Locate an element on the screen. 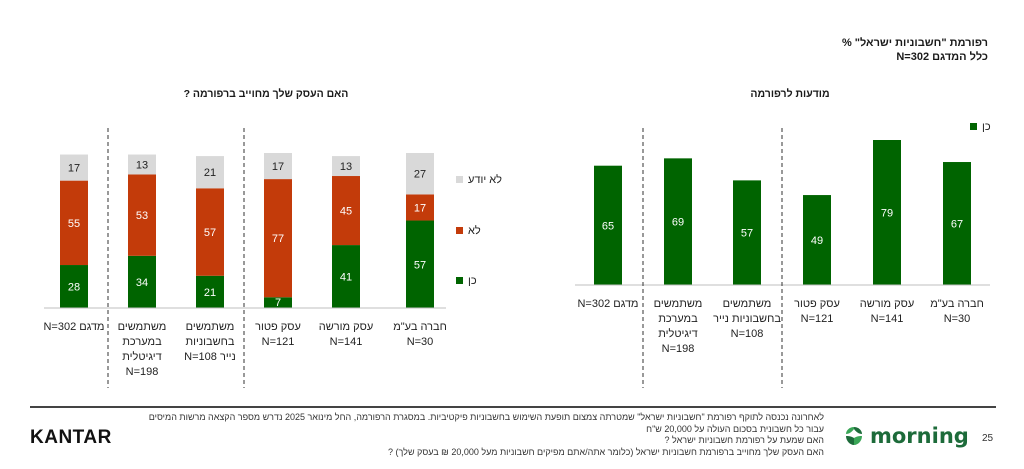 This screenshot has height=469, width=1024. left-category-3-line-1: עסק פטור is located at coordinates (278, 327).